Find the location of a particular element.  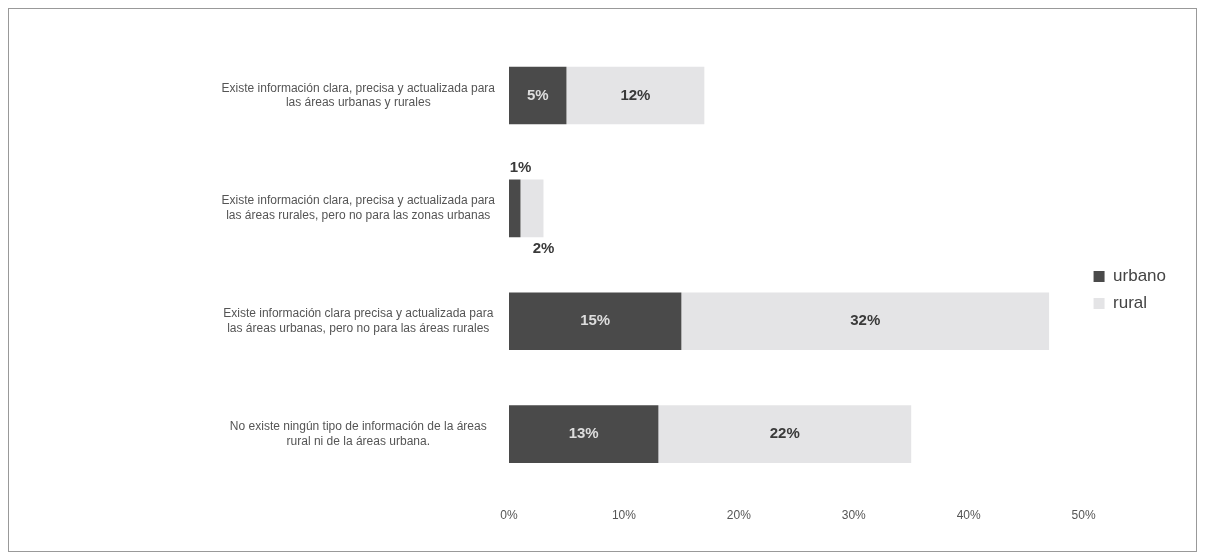

y-tick-label: Existe información clara, precisa y actualizada para las áreas rurales, pero no para las zonas urbanas is located at coordinates (358, 207).